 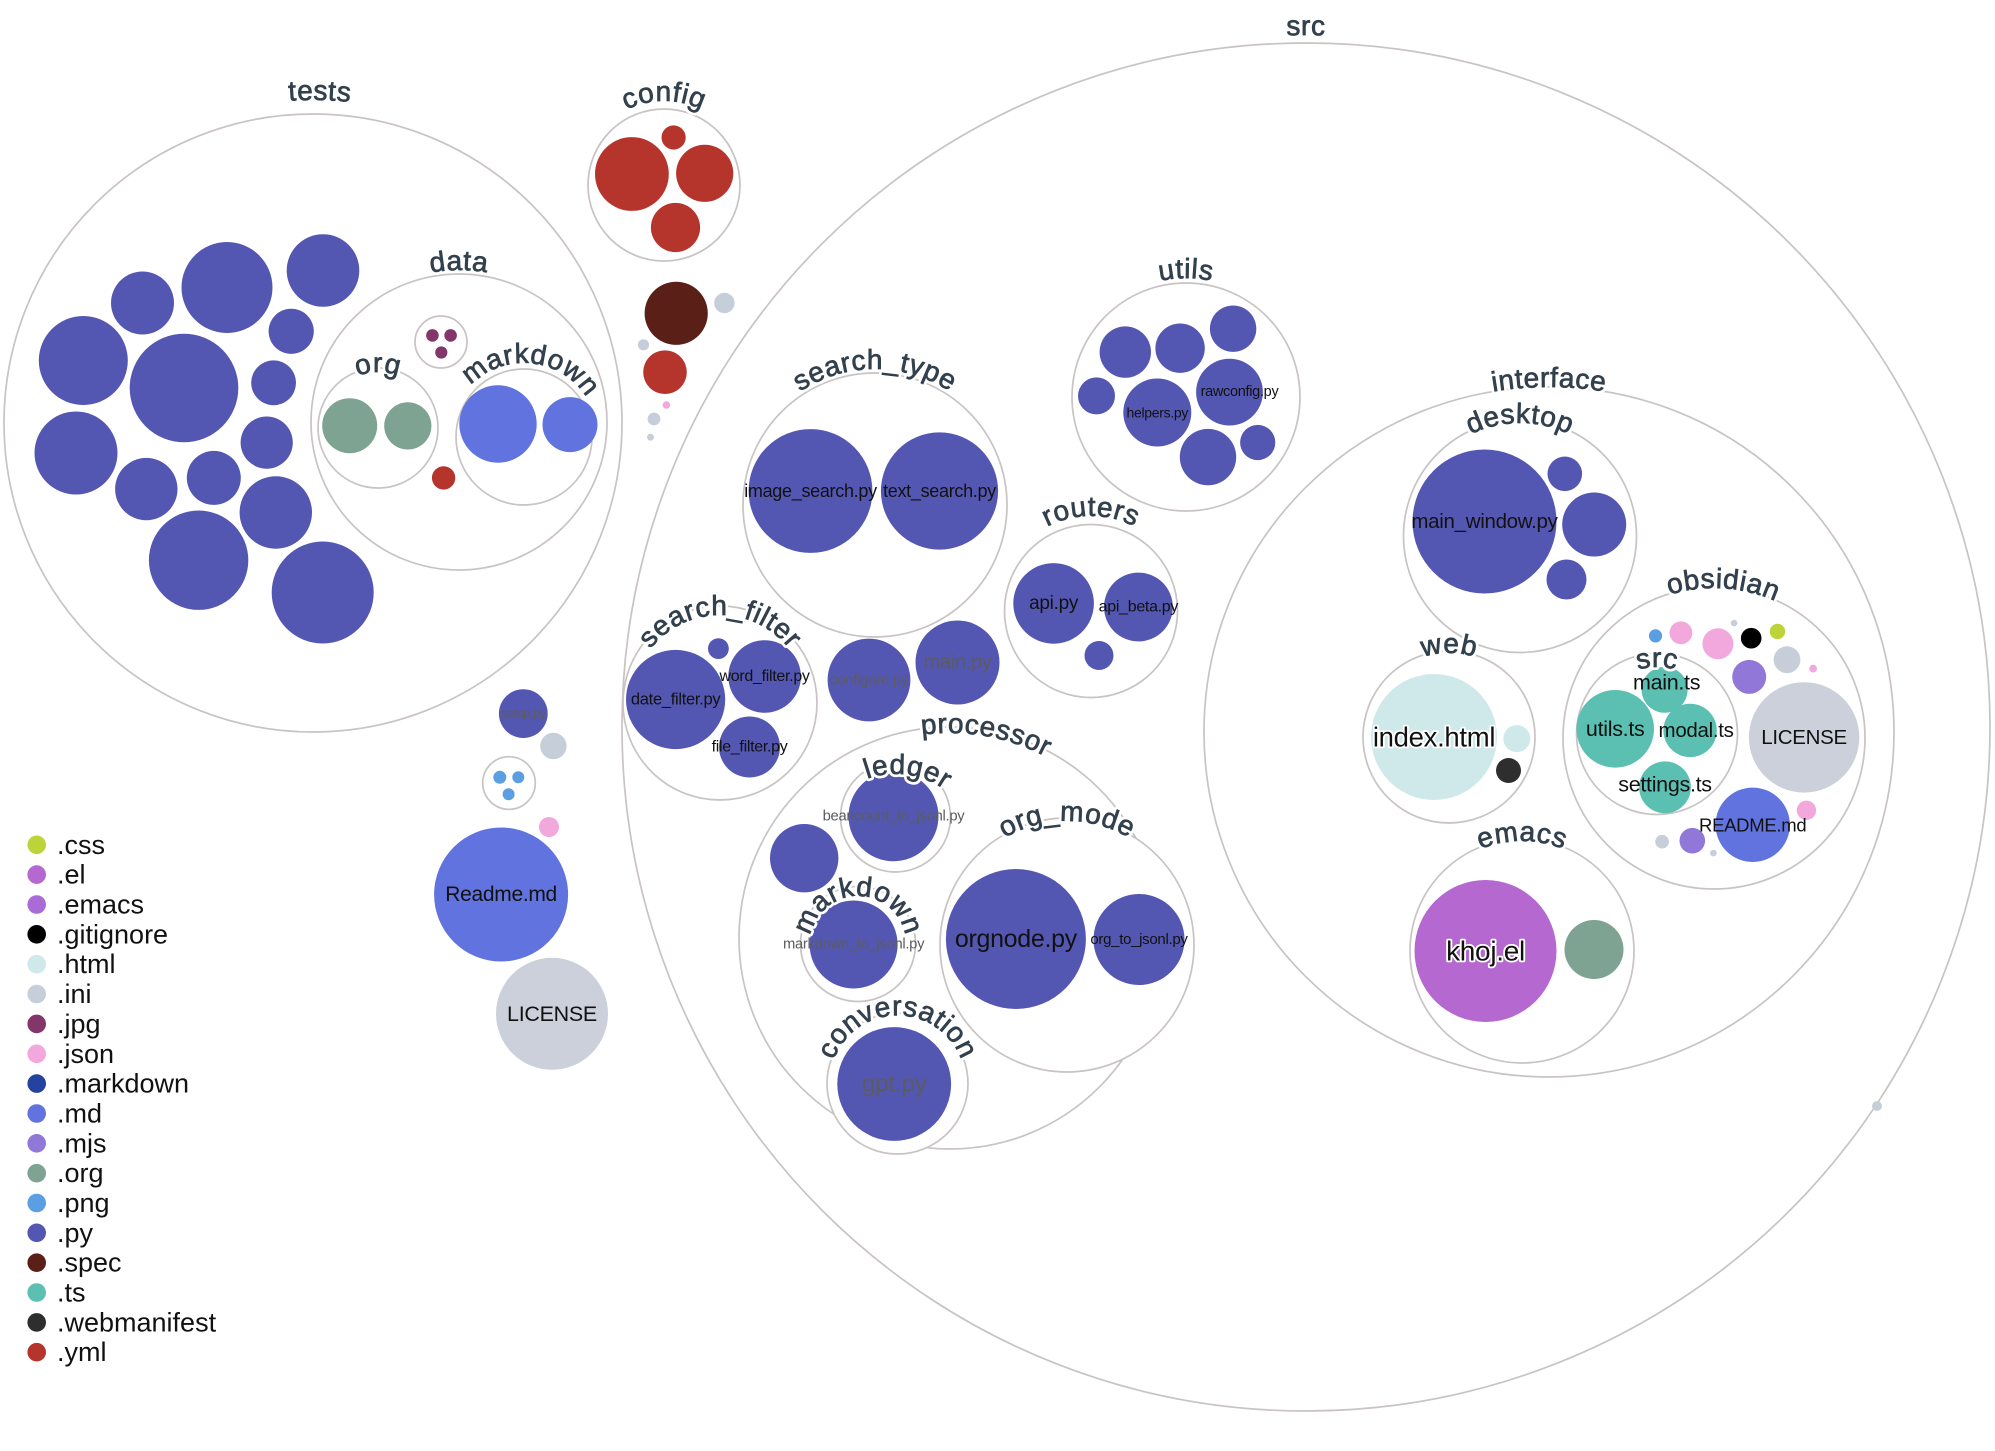 I want to click on svg-text: .py, so click(x=75, y=1233).